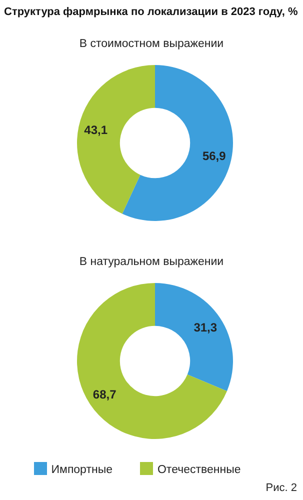  What do you see at coordinates (96, 129) in the screenshot?
I see `data-label: 43,1` at bounding box center [96, 129].